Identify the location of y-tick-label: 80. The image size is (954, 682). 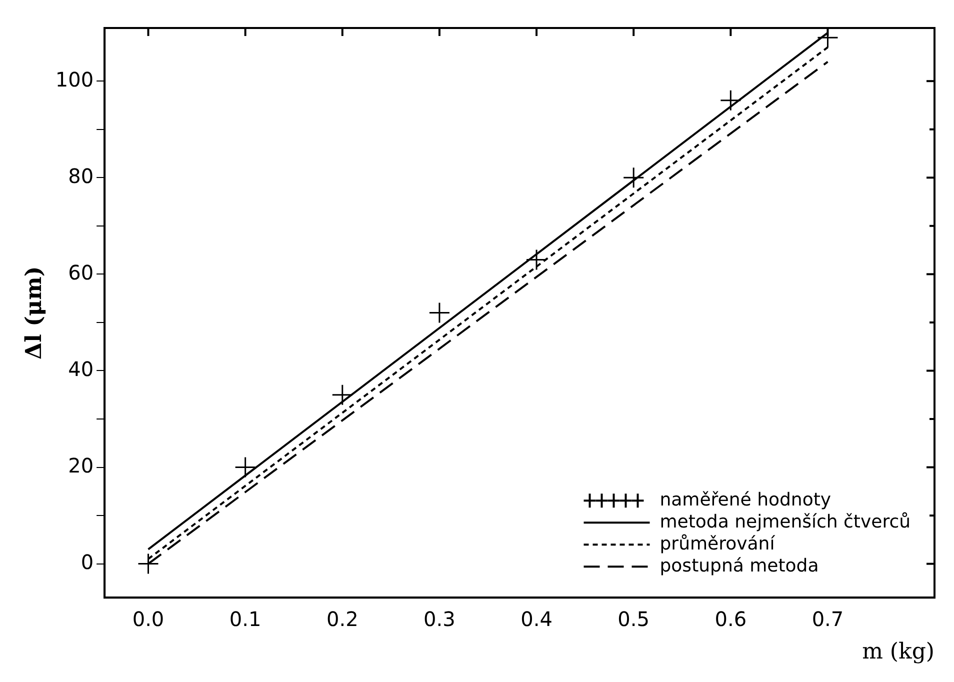
(81, 176).